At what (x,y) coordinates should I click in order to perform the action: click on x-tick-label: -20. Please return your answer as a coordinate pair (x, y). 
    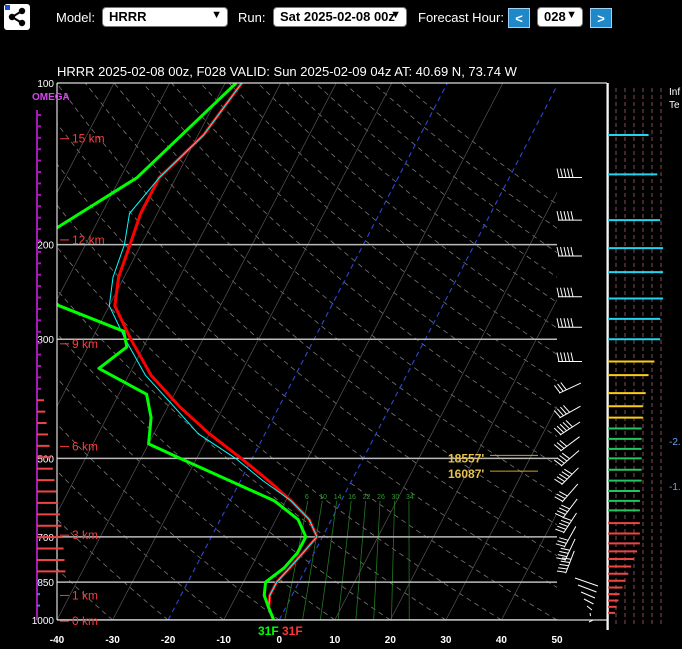
    Looking at the image, I should click on (168, 640).